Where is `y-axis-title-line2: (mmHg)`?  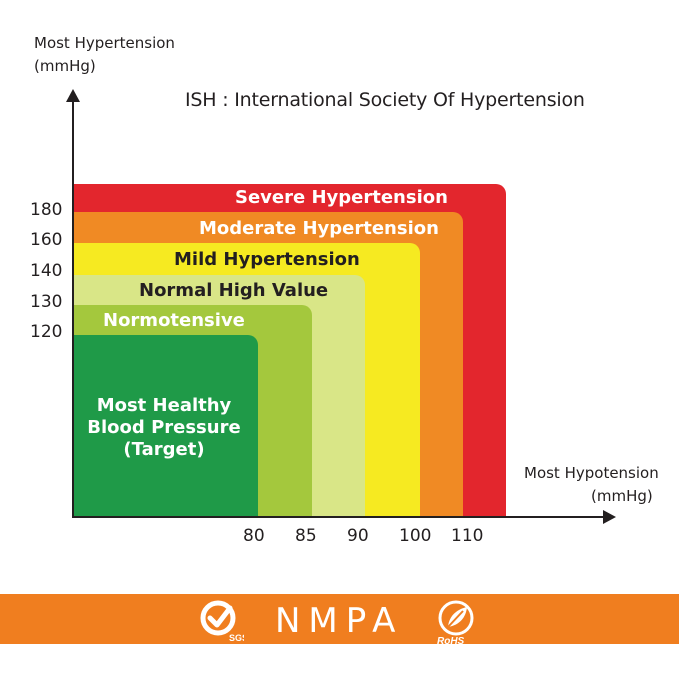
y-axis-title-line2: (mmHg) is located at coordinates (65, 66).